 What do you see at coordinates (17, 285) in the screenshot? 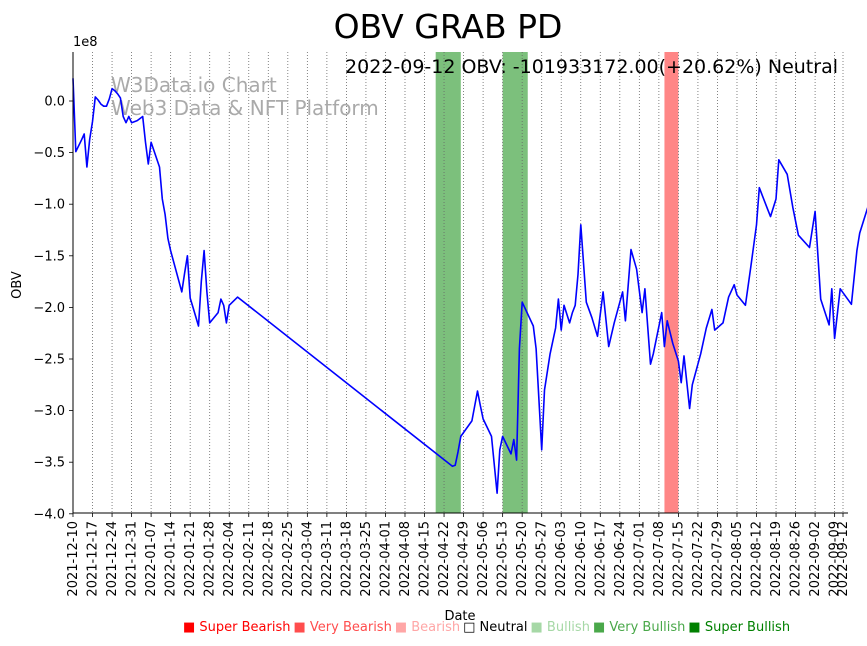
I see `y-axis-label: OBV` at bounding box center [17, 285].